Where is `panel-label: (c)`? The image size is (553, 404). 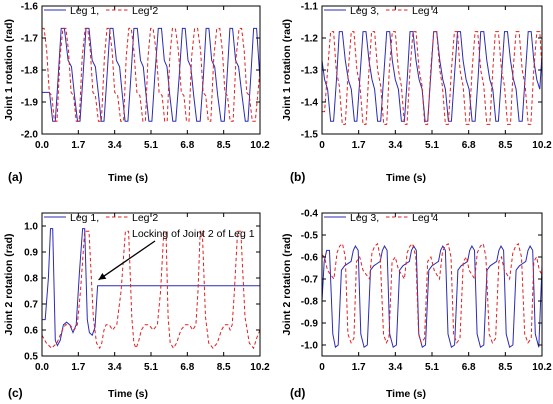 panel-label: (c) is located at coordinates (15, 393).